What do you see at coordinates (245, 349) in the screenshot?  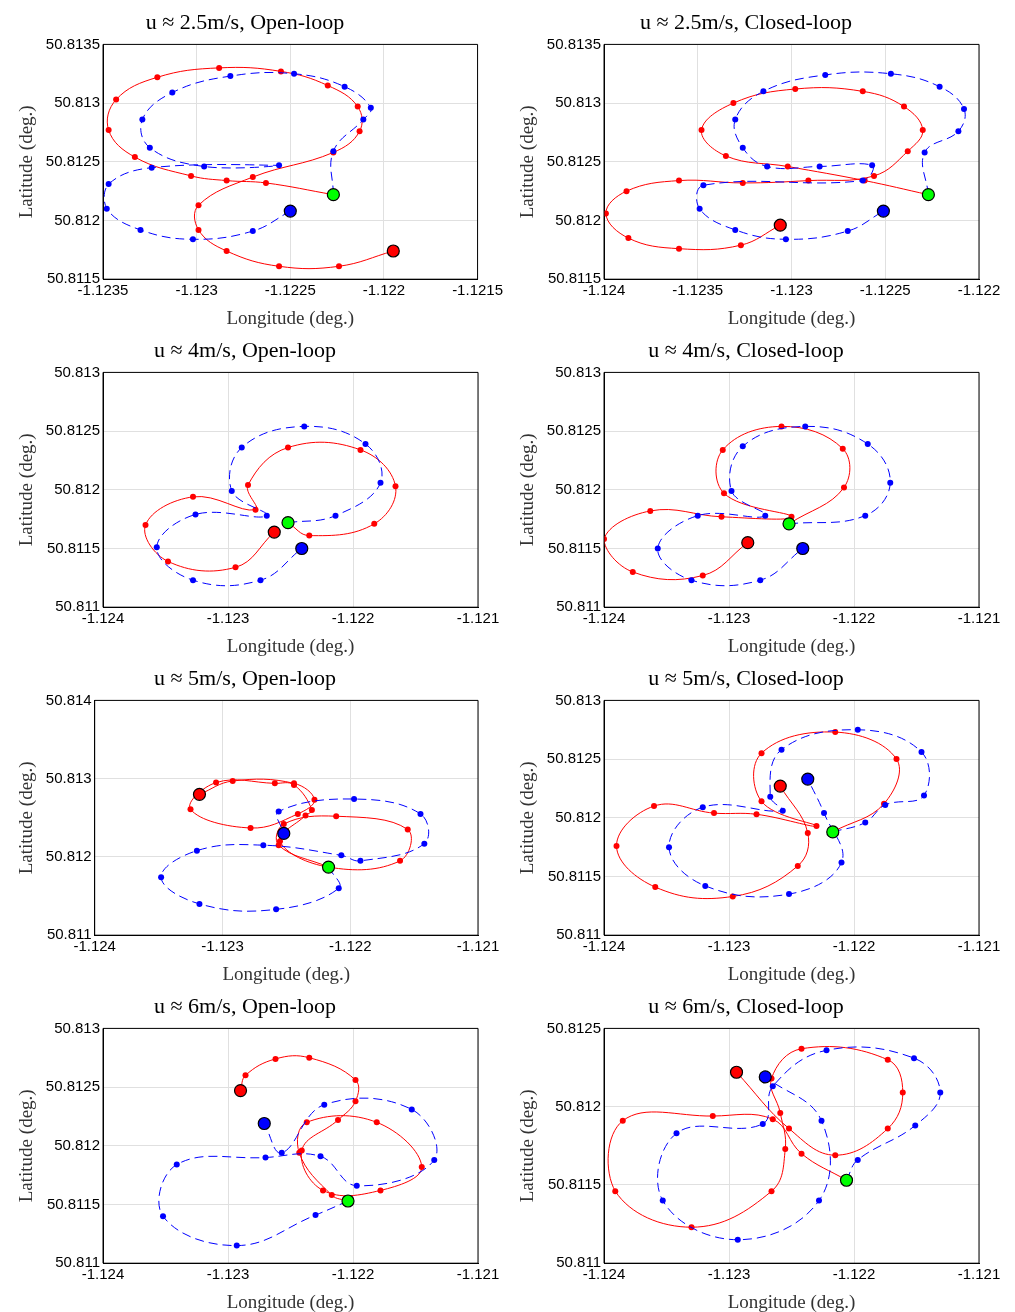 I see `chart-title: u ≈ 4m/s, Open-loop` at bounding box center [245, 349].